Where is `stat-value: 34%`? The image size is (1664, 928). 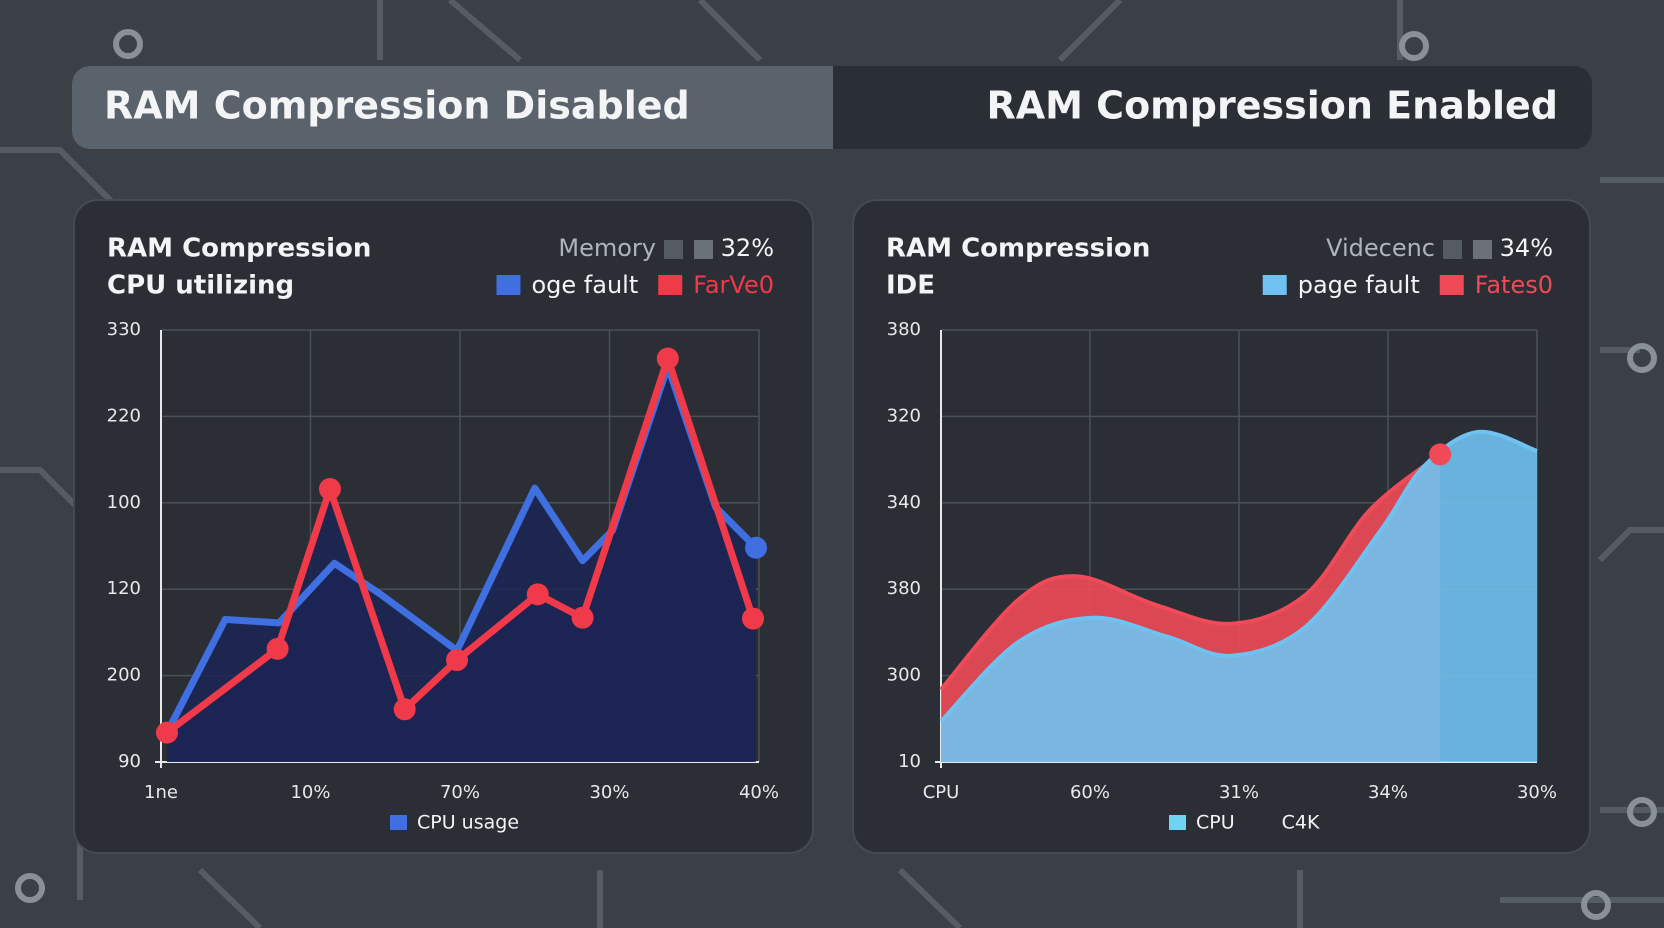 stat-value: 34% is located at coordinates (1526, 248).